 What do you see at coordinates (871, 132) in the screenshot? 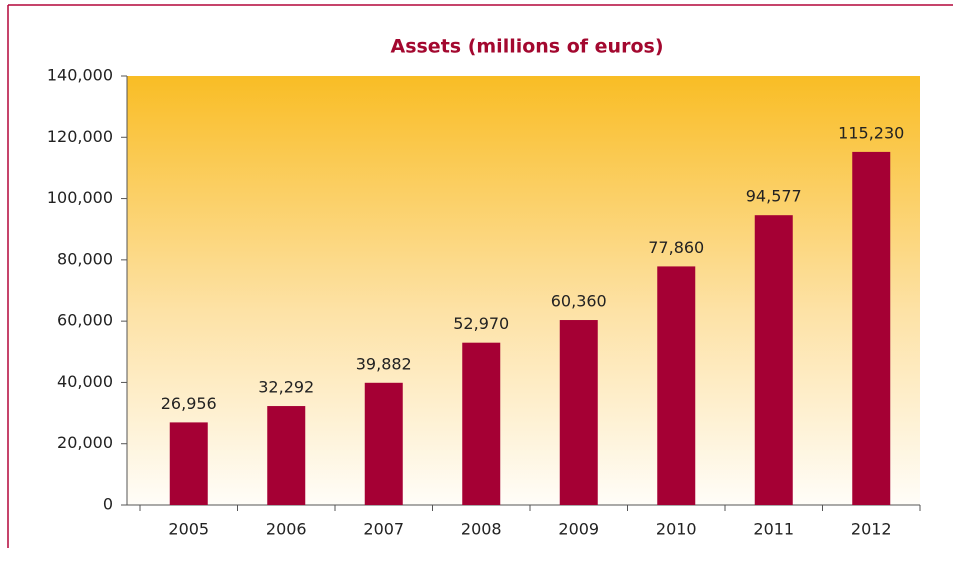
I see `value-label: 115,230` at bounding box center [871, 132].